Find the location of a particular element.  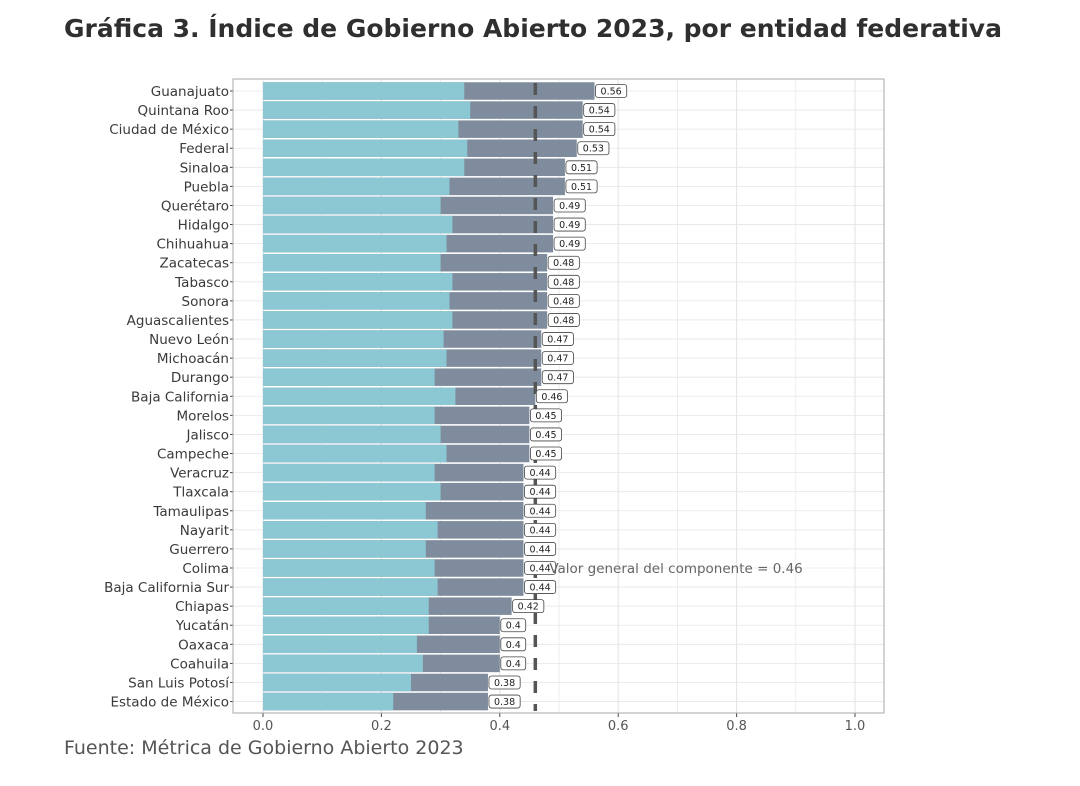

data-label: 0.54 is located at coordinates (599, 130).